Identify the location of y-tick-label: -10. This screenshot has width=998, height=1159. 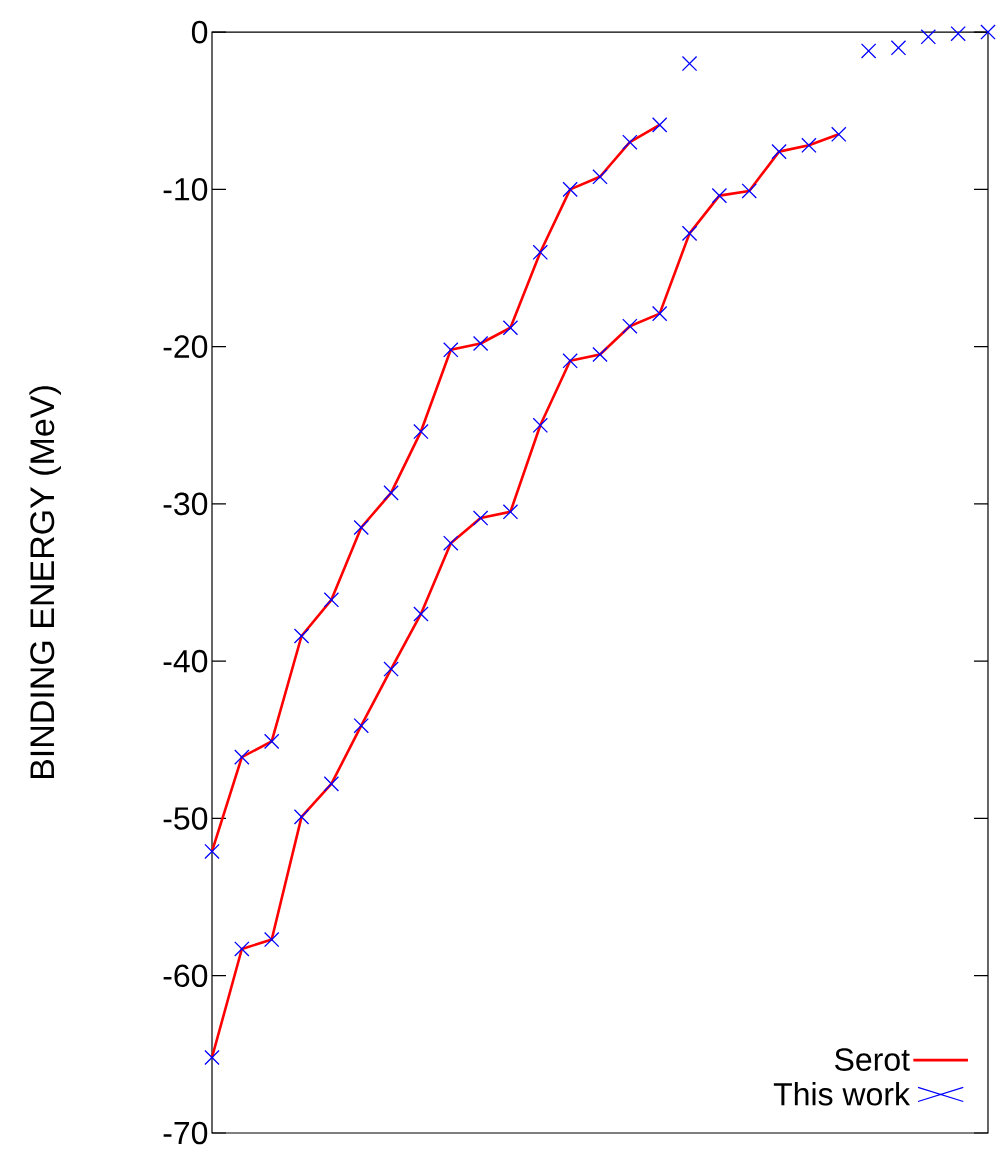
(185, 189).